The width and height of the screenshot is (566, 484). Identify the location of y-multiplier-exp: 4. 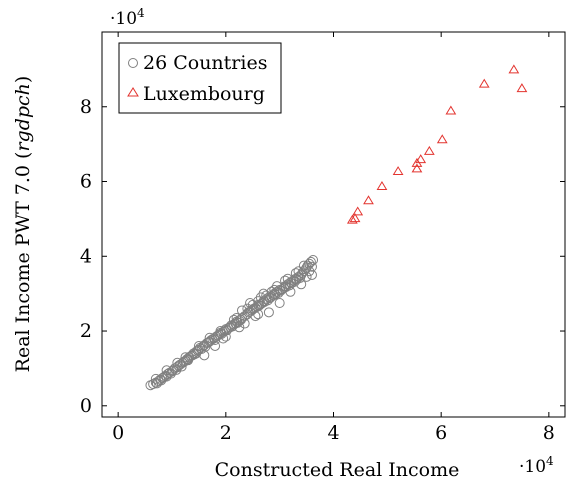
(141, 13).